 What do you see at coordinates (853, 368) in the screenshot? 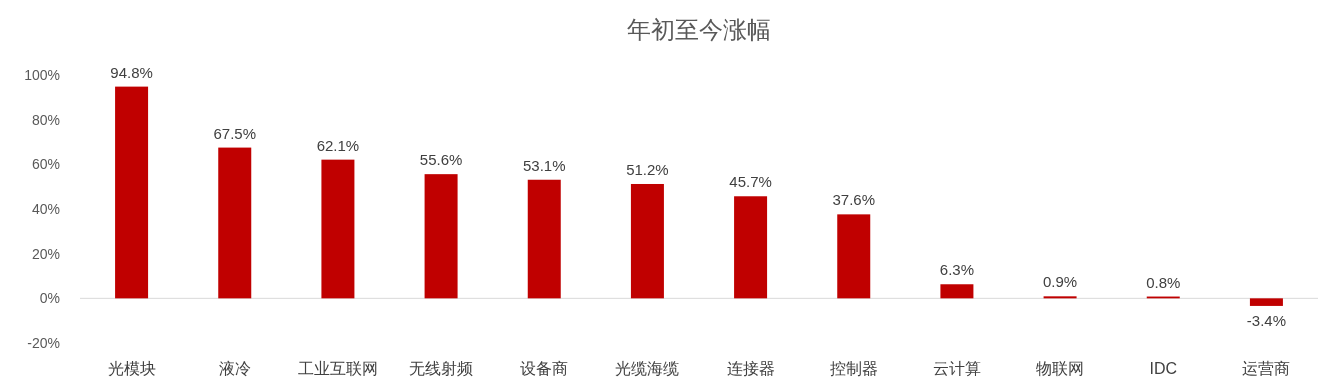
I see `x-tick-label: 控制器` at bounding box center [853, 368].